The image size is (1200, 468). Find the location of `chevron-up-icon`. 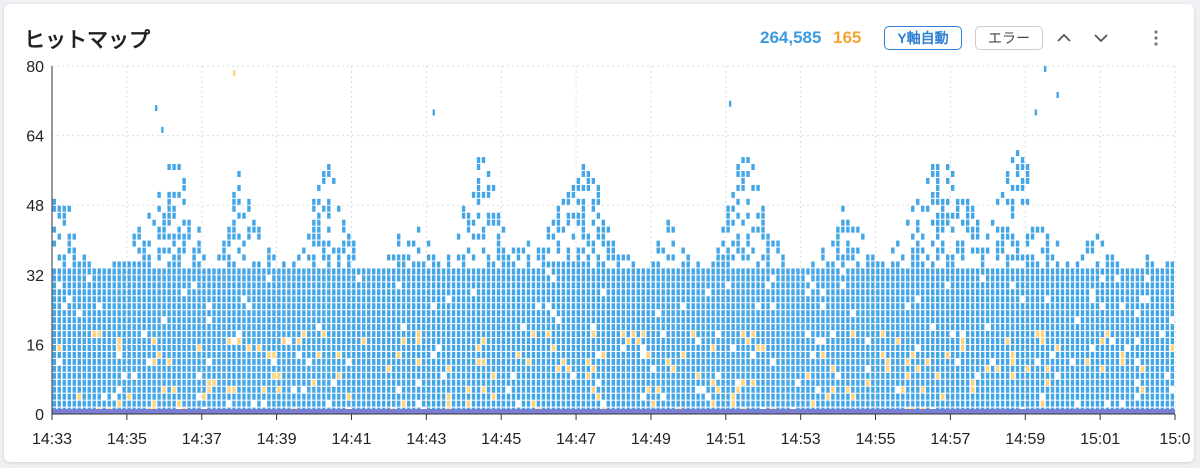

chevron-up-icon is located at coordinates (1064, 38).